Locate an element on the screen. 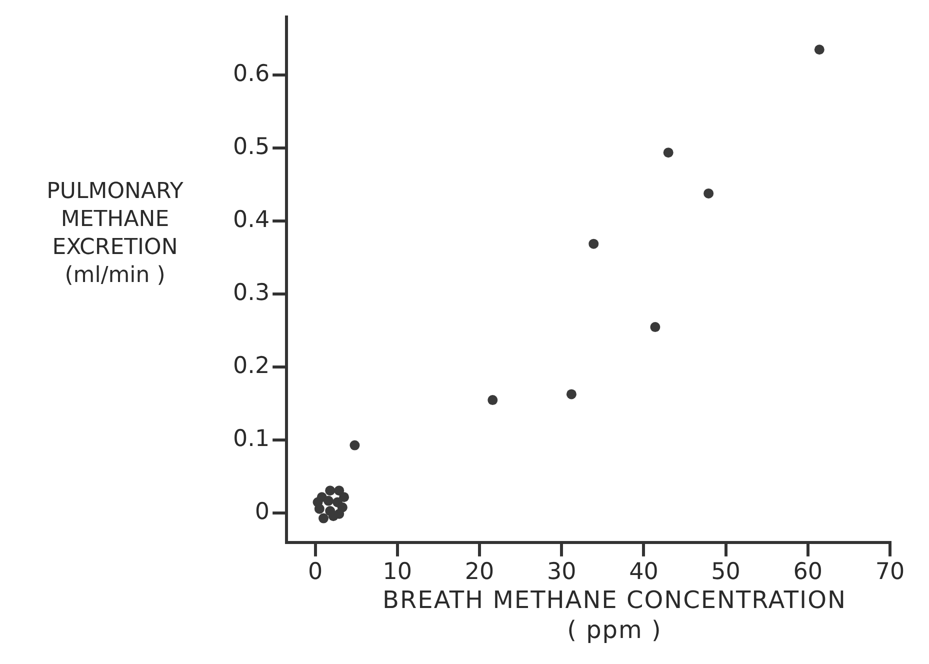 The height and width of the screenshot is (664, 929). x-tick-label: 30 is located at coordinates (561, 572).